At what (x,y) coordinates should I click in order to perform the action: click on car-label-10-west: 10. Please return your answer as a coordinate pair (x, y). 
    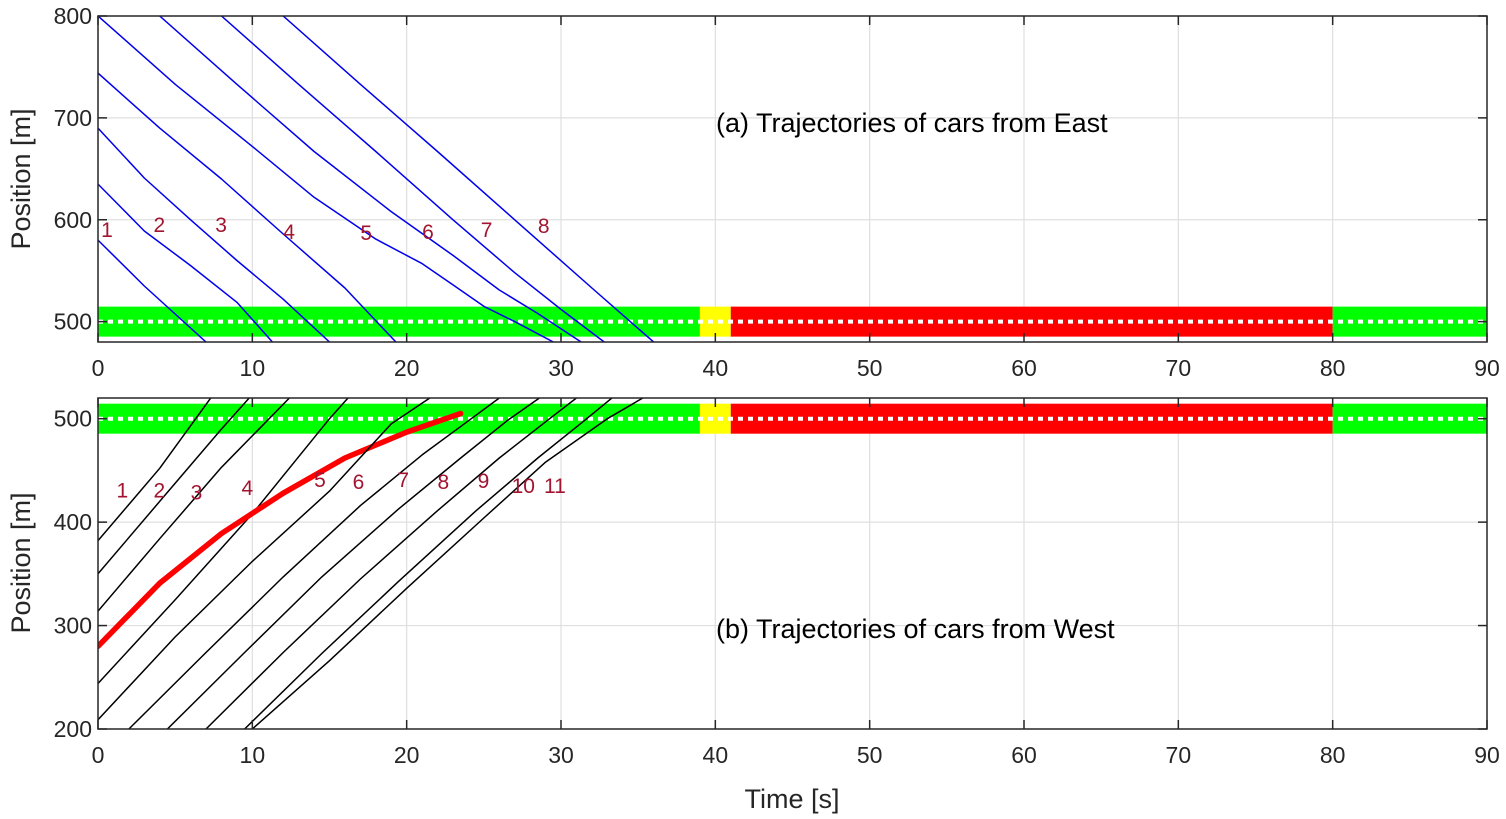
    Looking at the image, I should click on (523, 486).